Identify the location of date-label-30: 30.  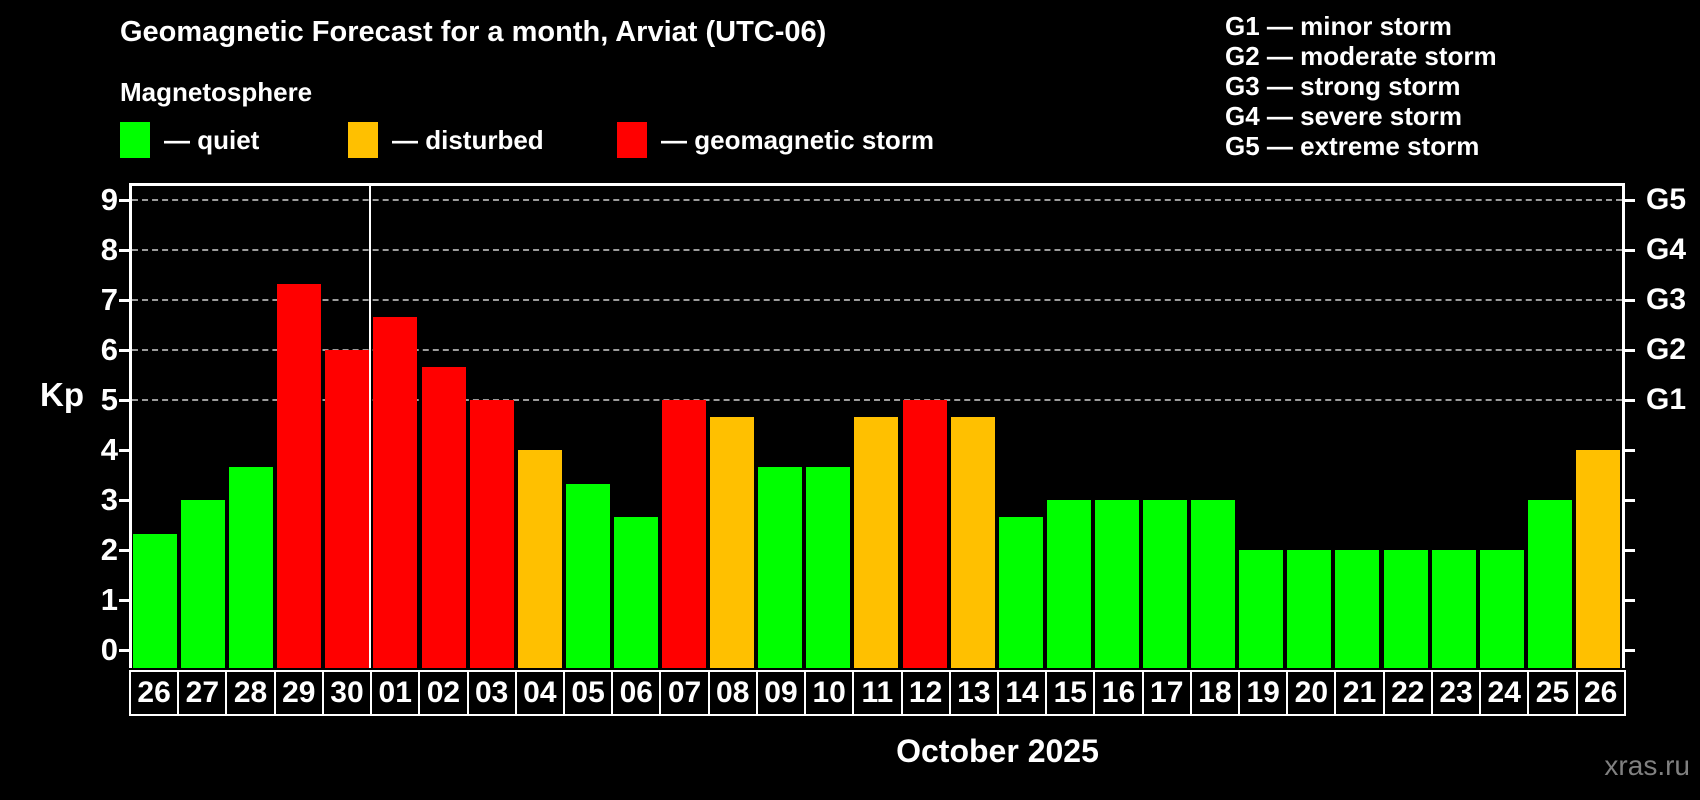
(347, 693).